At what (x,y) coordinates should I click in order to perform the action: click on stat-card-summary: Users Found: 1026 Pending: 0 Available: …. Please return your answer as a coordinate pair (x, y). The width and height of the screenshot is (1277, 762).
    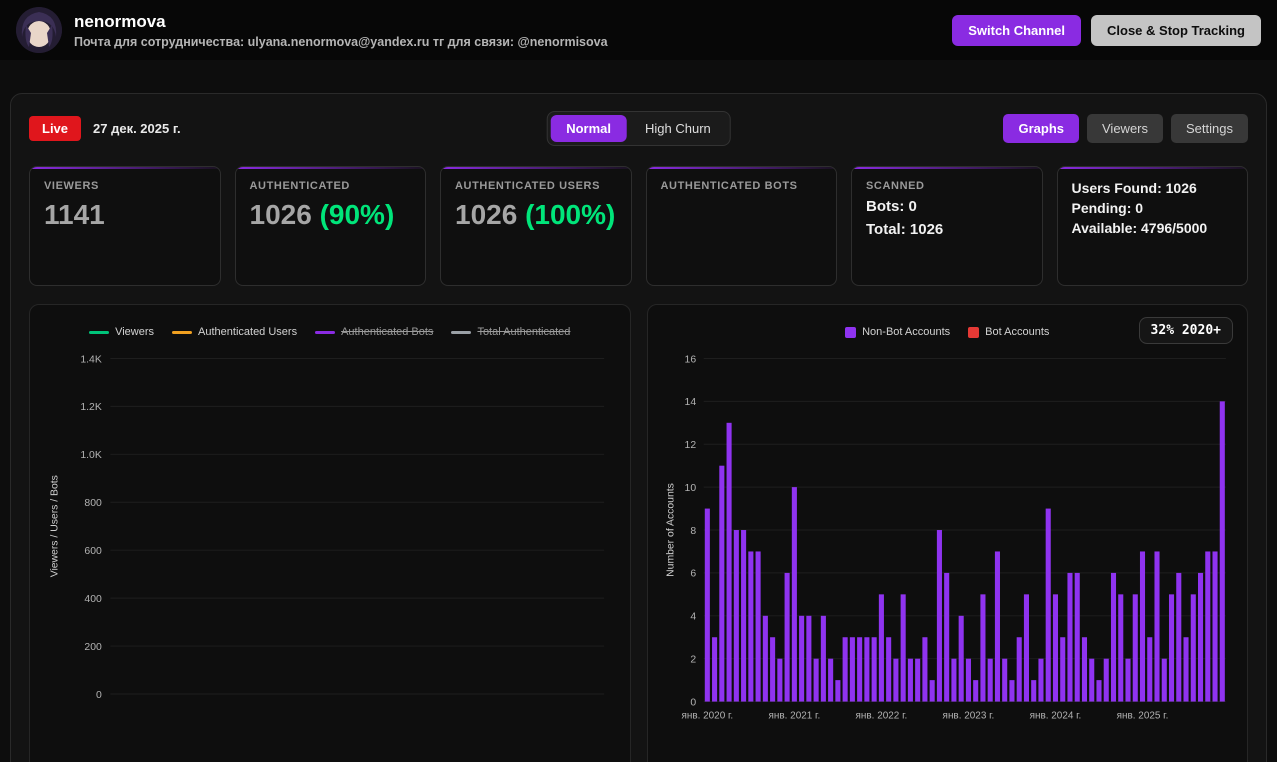
    Looking at the image, I should click on (1152, 226).